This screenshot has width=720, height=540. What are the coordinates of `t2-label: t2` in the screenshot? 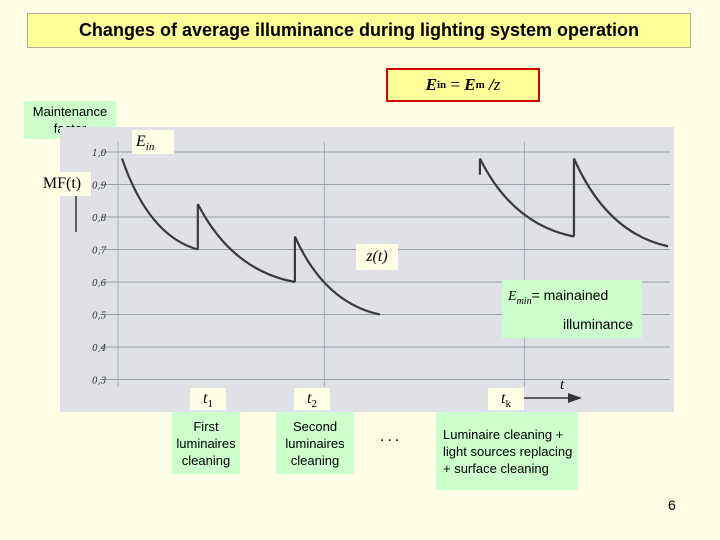 It's located at (312, 399).